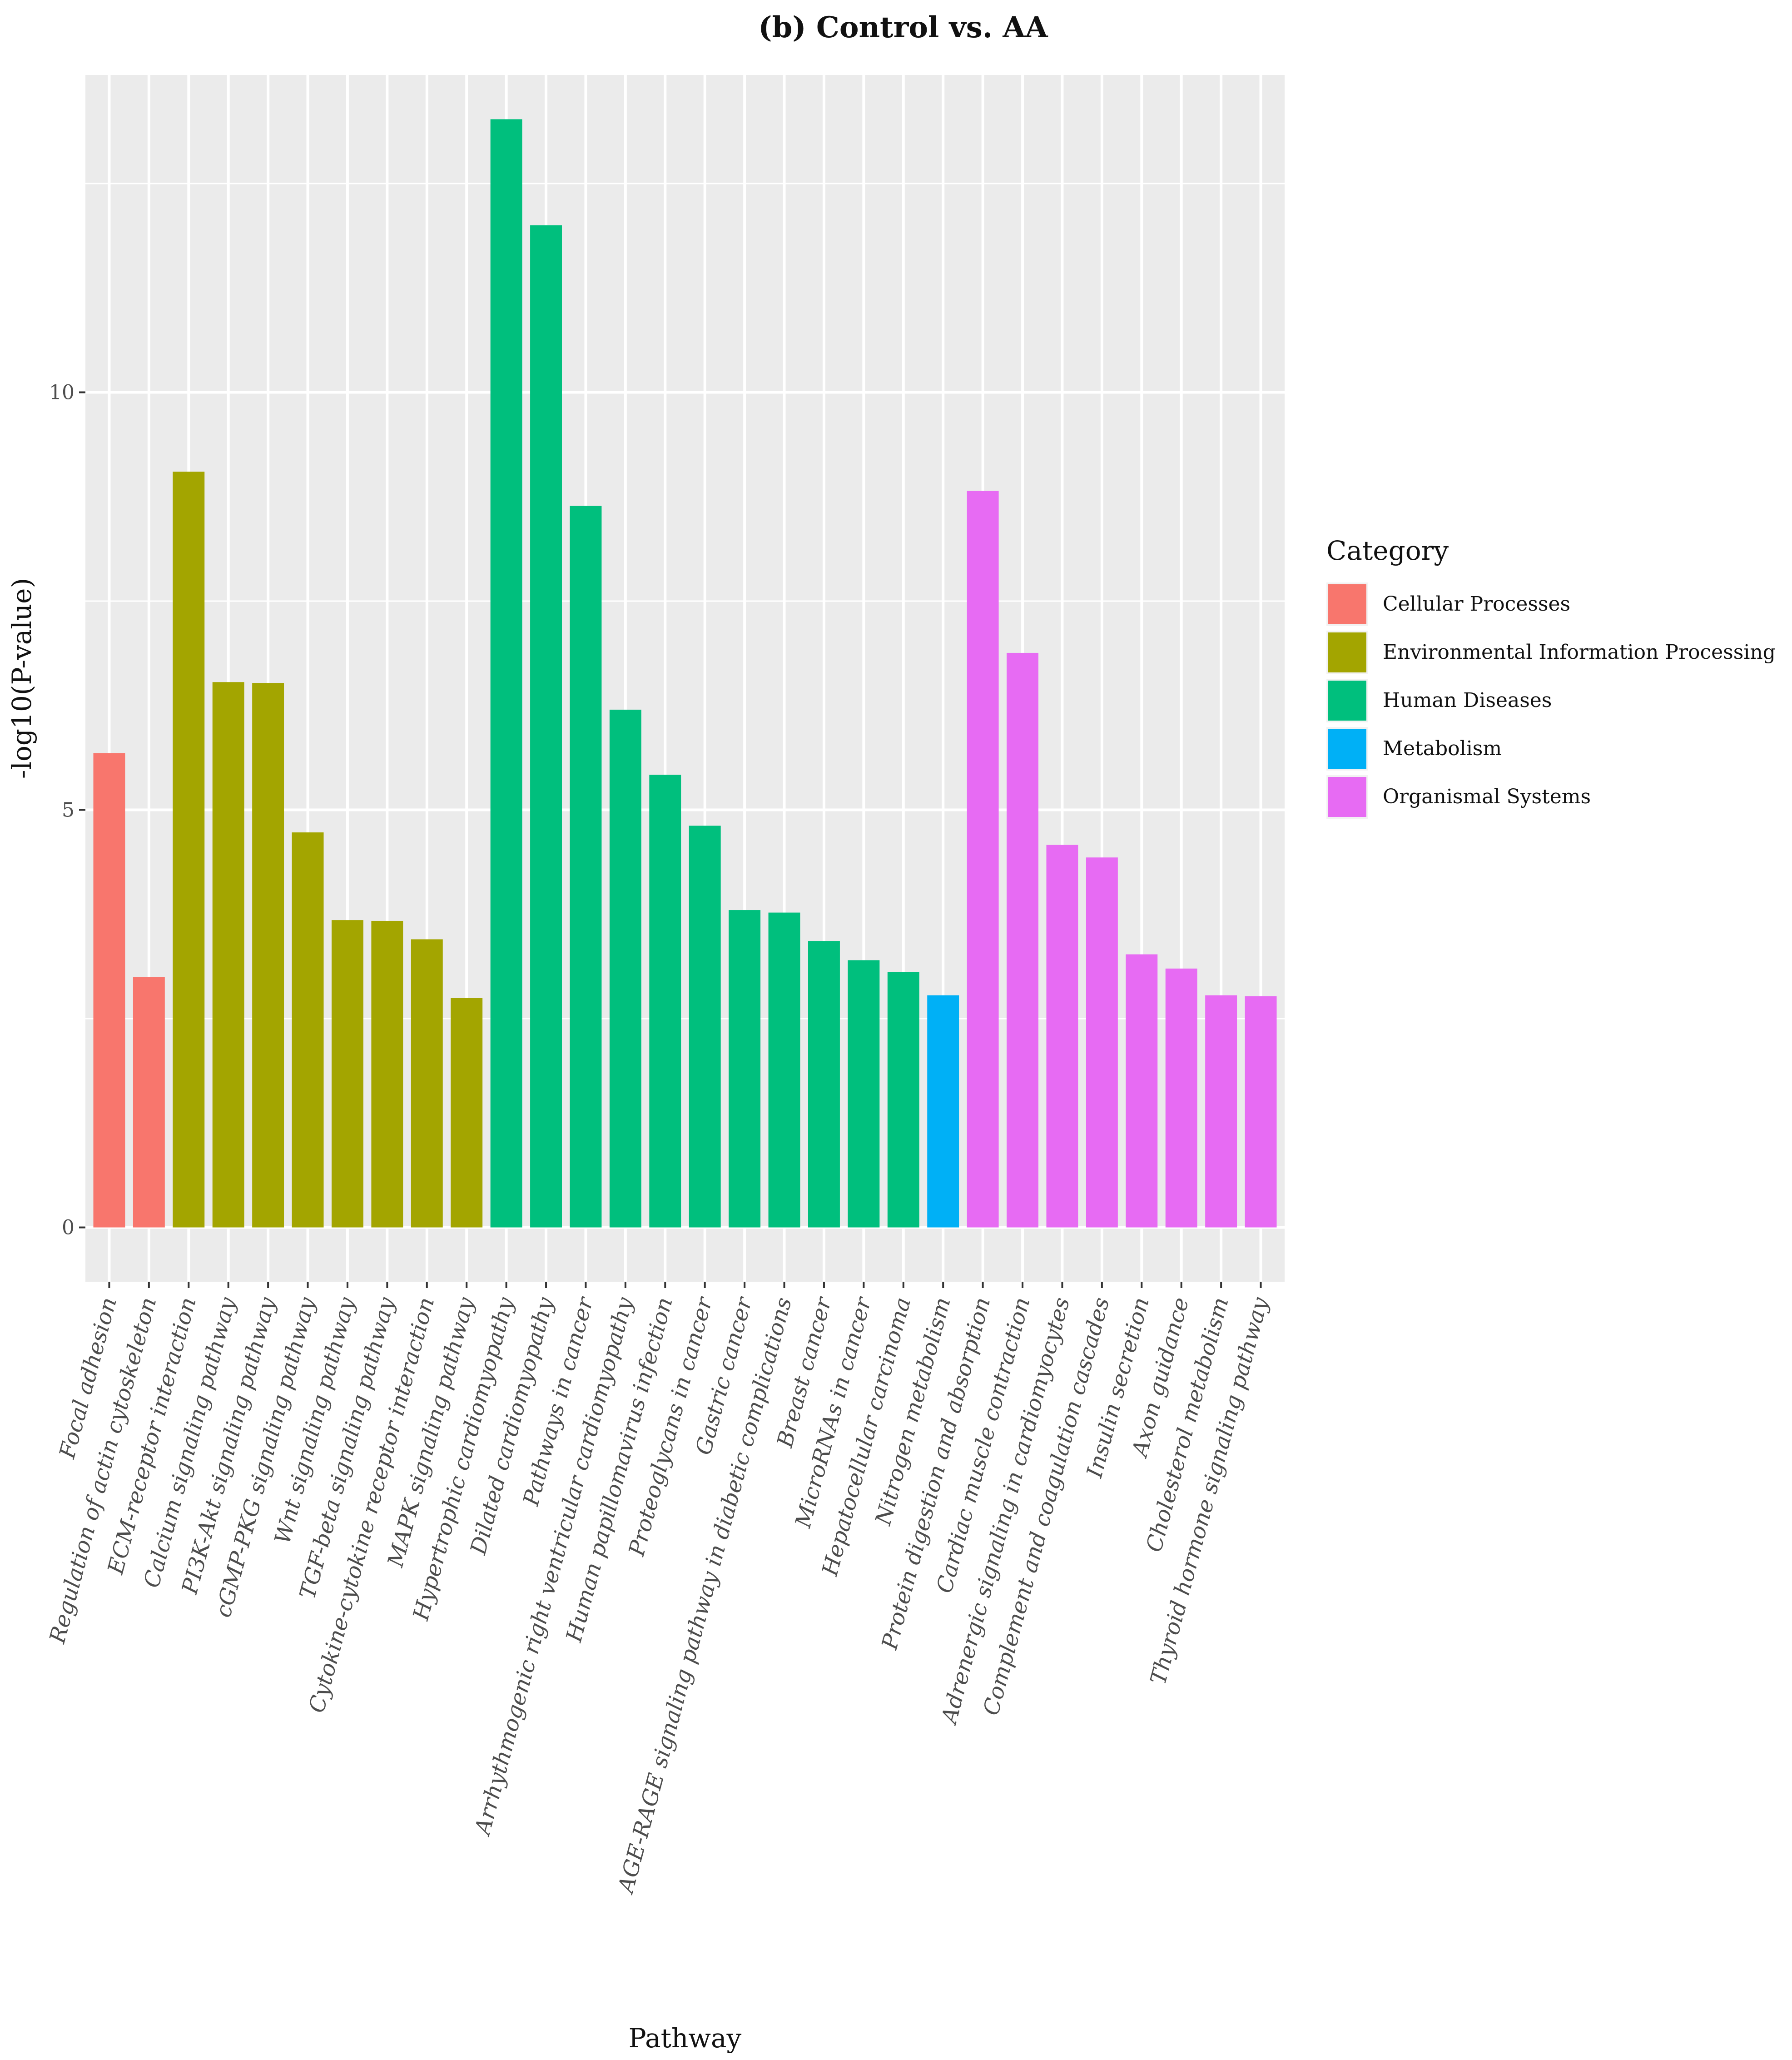 This screenshot has width=1792, height=2060. I want to click on y-tick-label: 10, so click(61, 393).